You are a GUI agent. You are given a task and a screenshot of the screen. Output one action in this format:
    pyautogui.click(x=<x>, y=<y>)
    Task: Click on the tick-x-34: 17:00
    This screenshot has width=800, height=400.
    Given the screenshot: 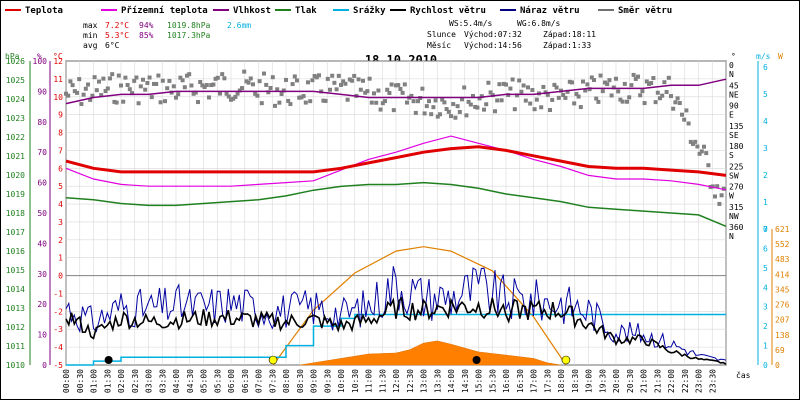 What is the action you would take?
    pyautogui.click(x=534, y=381)
    